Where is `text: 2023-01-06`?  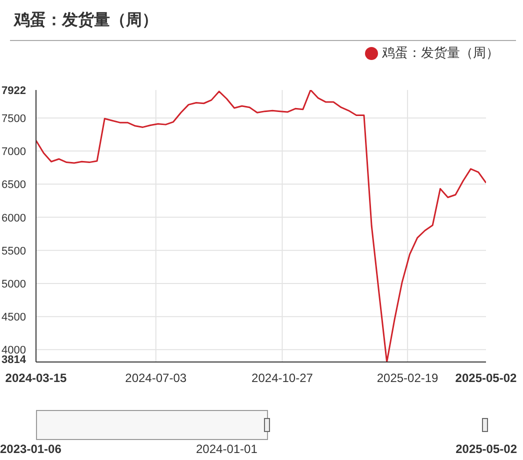
text: 2023-01-06 is located at coordinates (31, 449).